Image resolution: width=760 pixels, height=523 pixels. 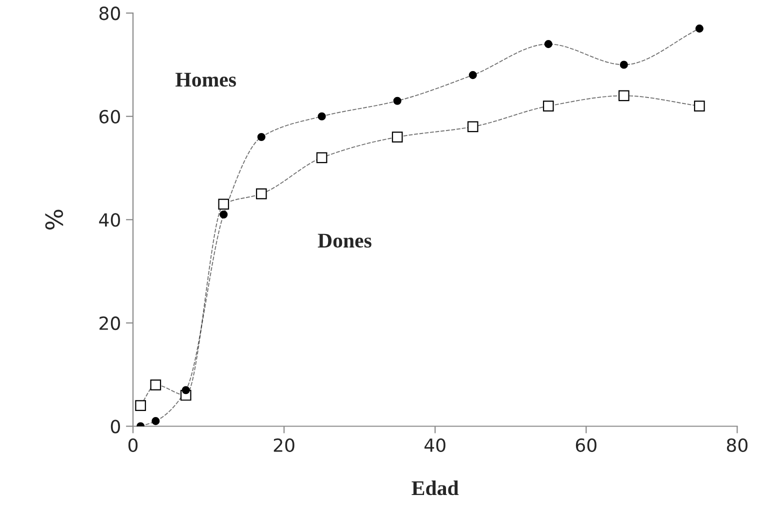 What do you see at coordinates (284, 445) in the screenshot?
I see `x-tick-label: 20` at bounding box center [284, 445].